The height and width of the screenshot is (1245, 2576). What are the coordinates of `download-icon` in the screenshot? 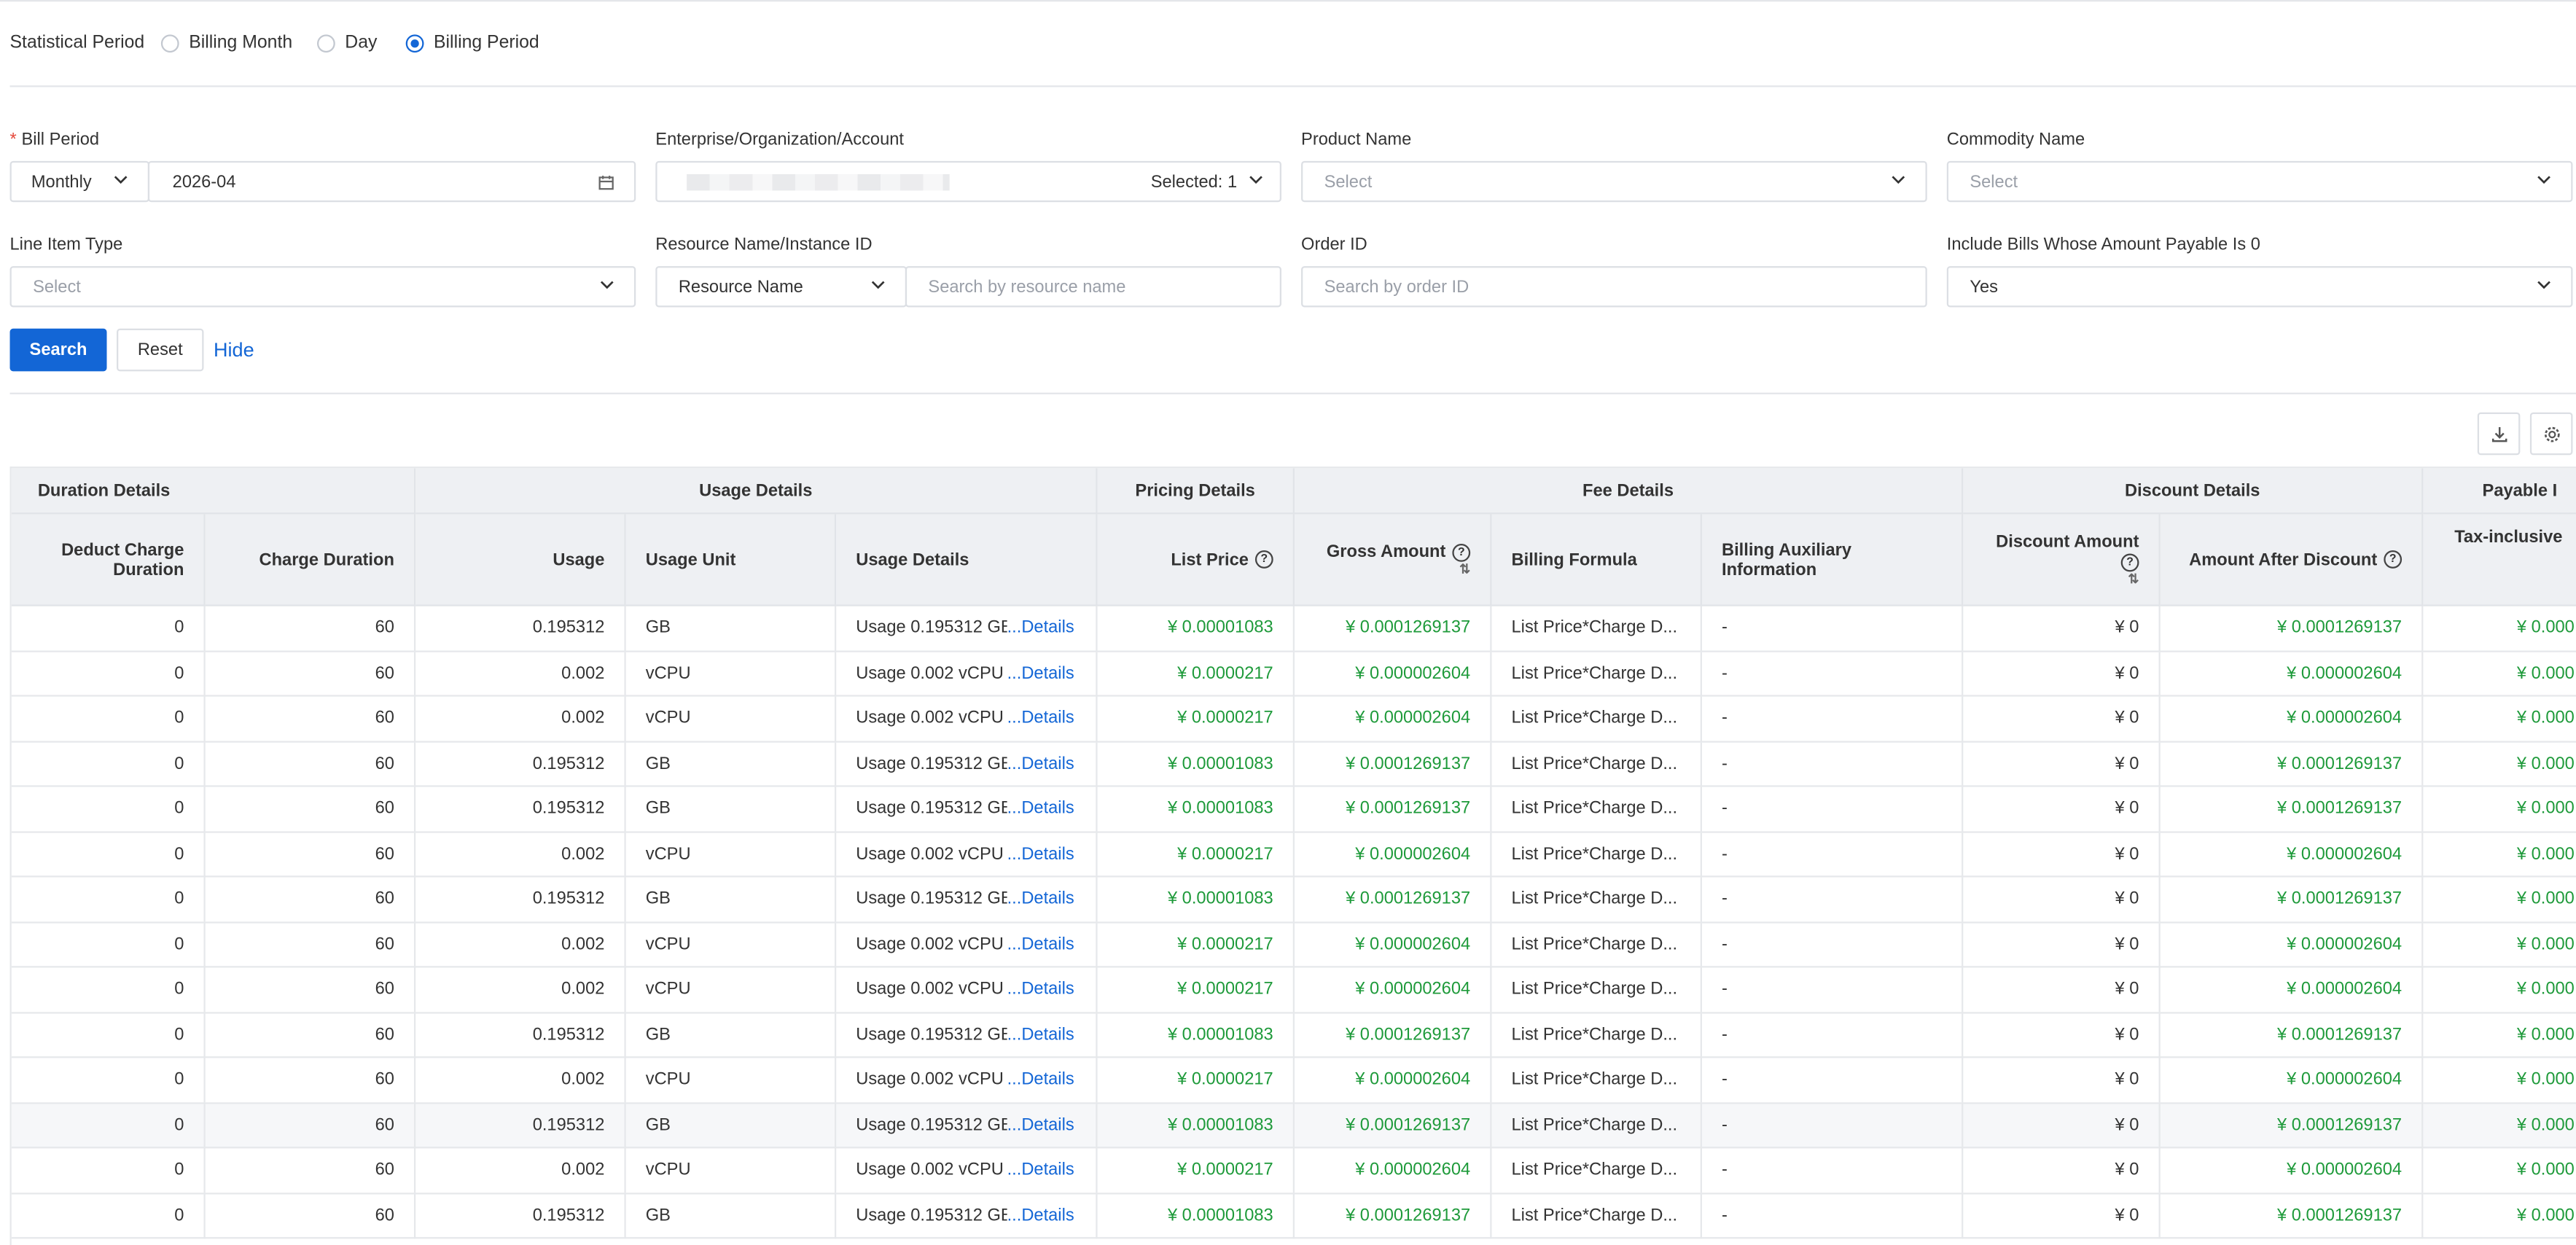 It's located at (2499, 434).